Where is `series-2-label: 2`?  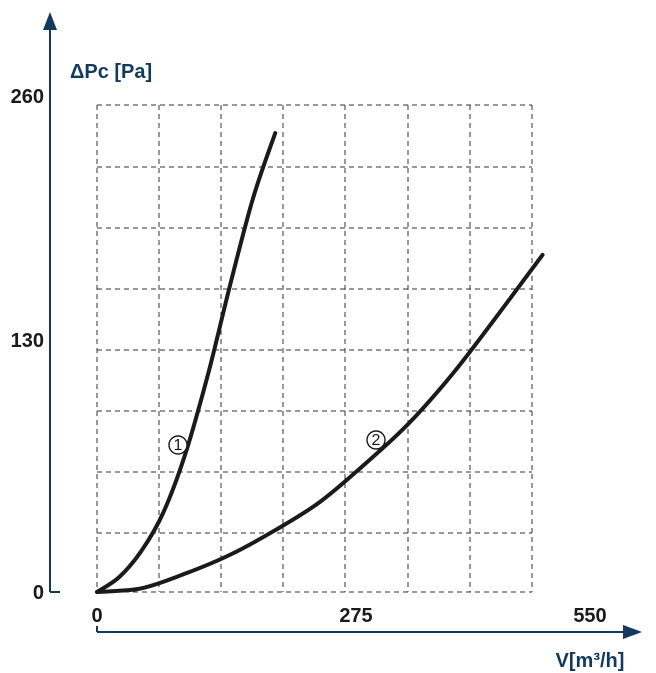 series-2-label: 2 is located at coordinates (376, 440).